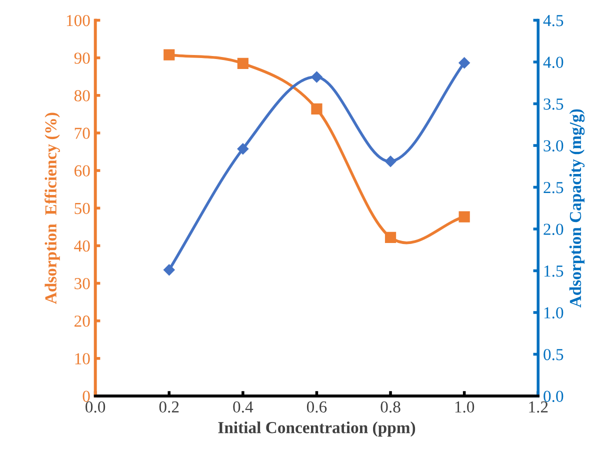 This screenshot has width=615, height=450. Describe the element at coordinates (82, 58) in the screenshot. I see `y-tick-label: 90` at that location.